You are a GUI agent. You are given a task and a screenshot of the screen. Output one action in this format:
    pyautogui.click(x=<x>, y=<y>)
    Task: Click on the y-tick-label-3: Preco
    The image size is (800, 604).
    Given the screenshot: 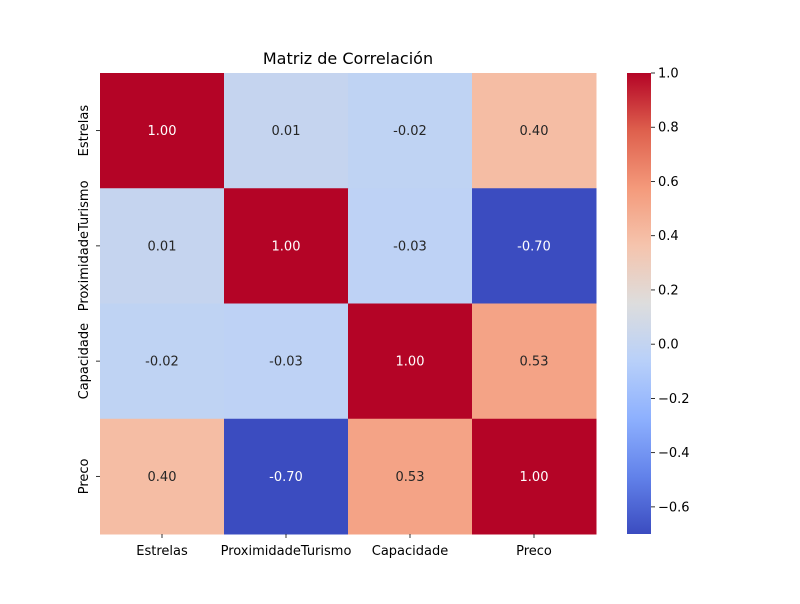 What is the action you would take?
    pyautogui.click(x=84, y=476)
    